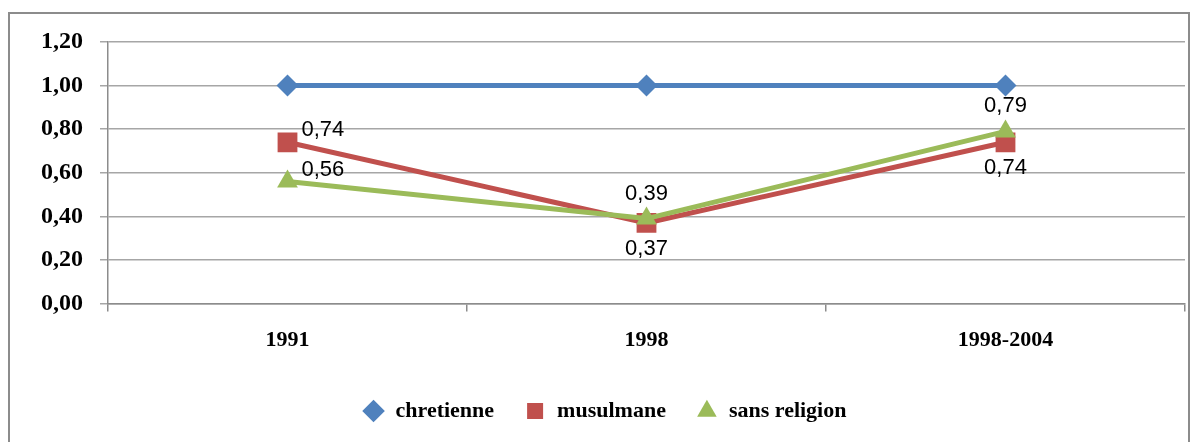 This screenshot has height=442, width=1201. Describe the element at coordinates (287, 339) in the screenshot. I see `x-tick-label: 1991` at that location.